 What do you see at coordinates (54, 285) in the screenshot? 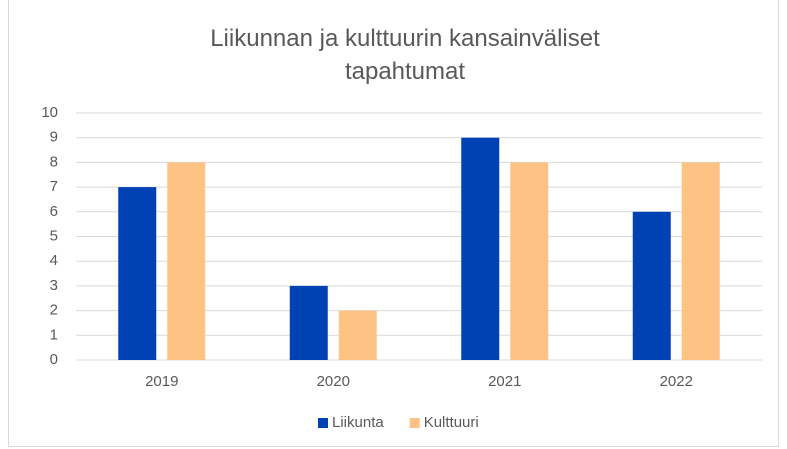
I see `y-tick-label: 3` at bounding box center [54, 285].